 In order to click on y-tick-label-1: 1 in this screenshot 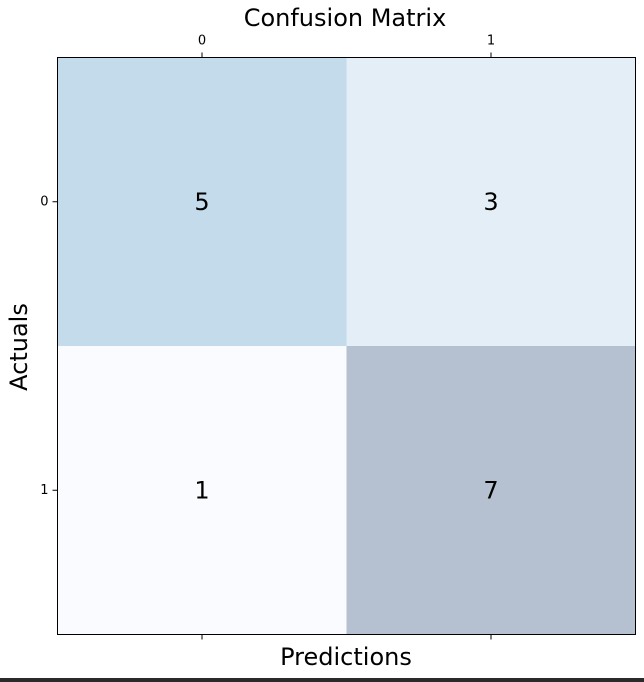, I will do `click(44, 490)`.